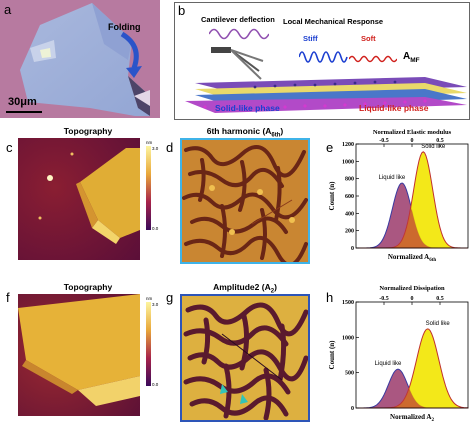 This screenshot has height=427, width=474. I want to click on soft-wave-icon, so click(373, 59).